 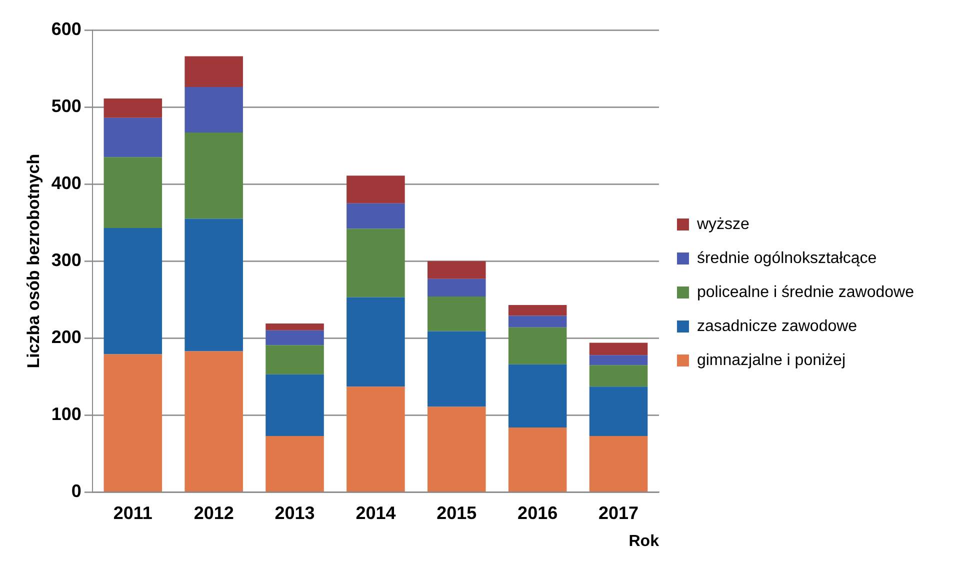 I want to click on x-tick-label: 2011, so click(x=132, y=512).